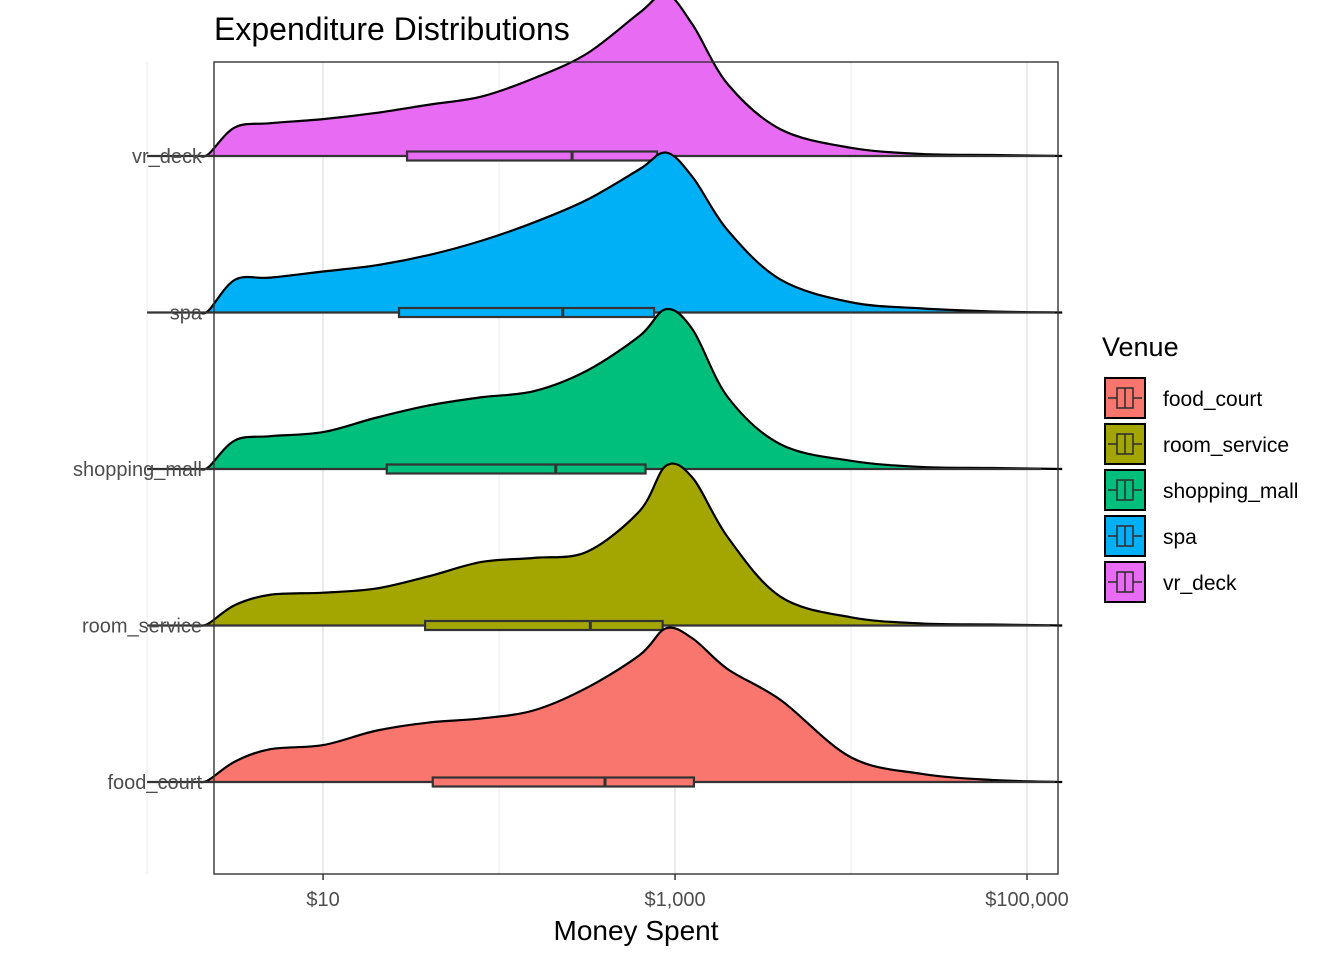 The height and width of the screenshot is (960, 1344). What do you see at coordinates (142, 627) in the screenshot?
I see `y-tick-label: room_service` at bounding box center [142, 627].